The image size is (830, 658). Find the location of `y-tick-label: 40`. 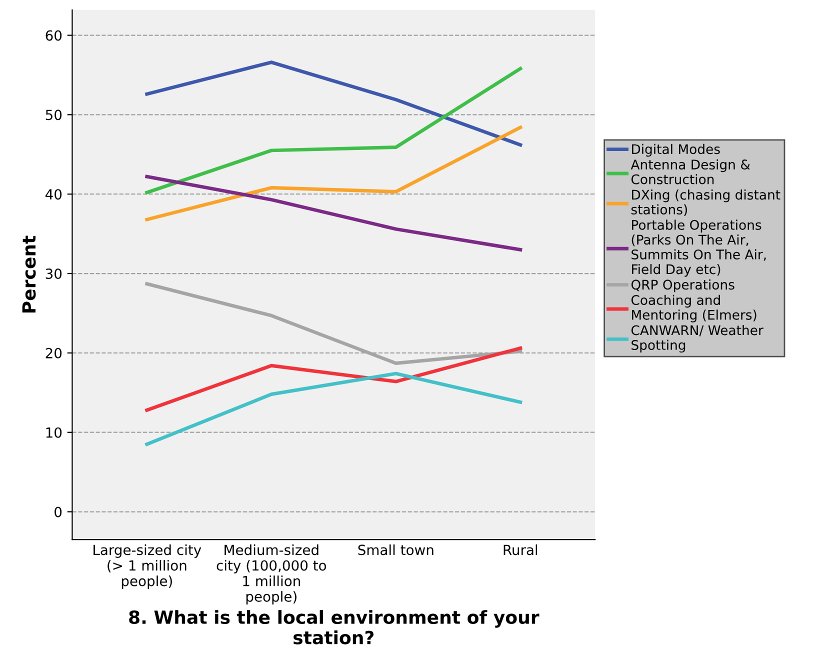

y-tick-label: 40 is located at coordinates (53, 194).